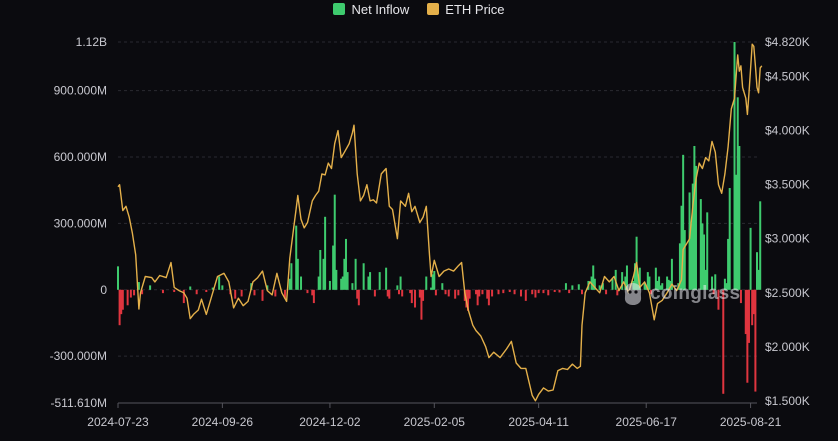 The height and width of the screenshot is (441, 838). I want to click on legend-eth-price: ETH Price, so click(466, 9).